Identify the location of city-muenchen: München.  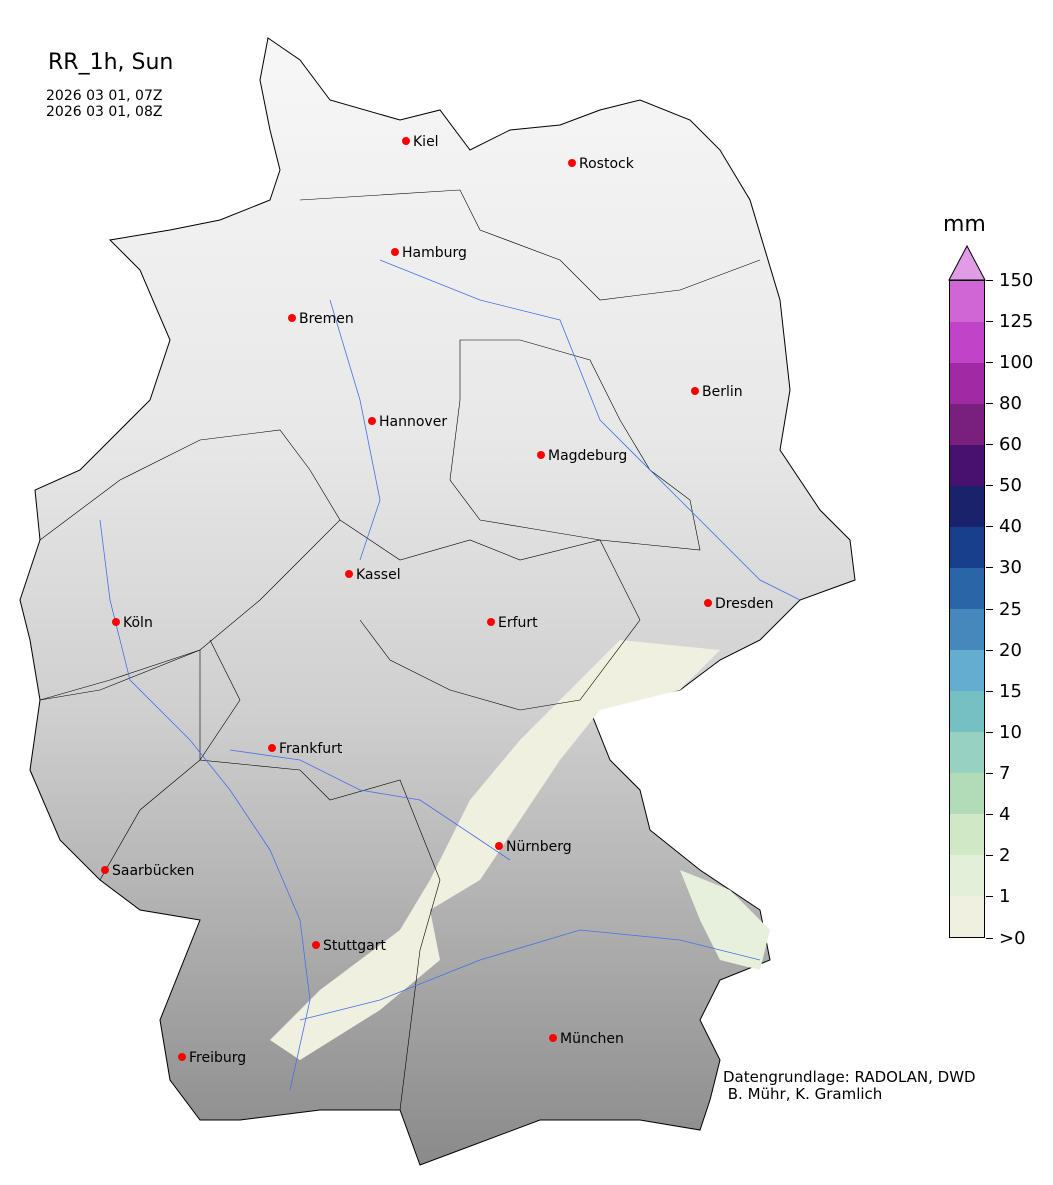
(586, 1039).